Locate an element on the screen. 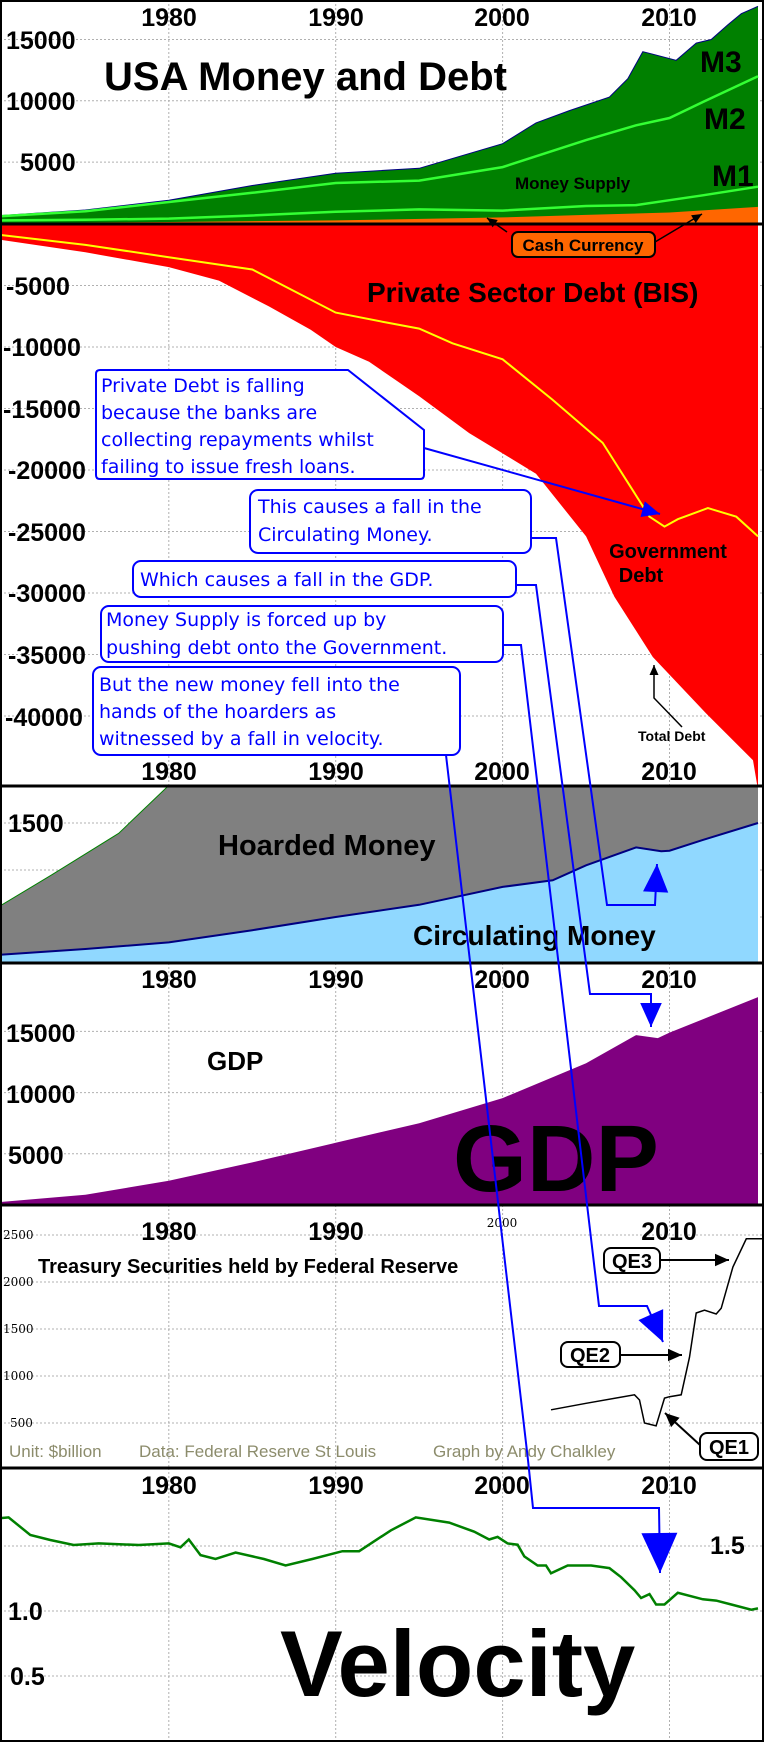 The height and width of the screenshot is (1742, 764). callout-text: This causes a fall in the is located at coordinates (369, 507).